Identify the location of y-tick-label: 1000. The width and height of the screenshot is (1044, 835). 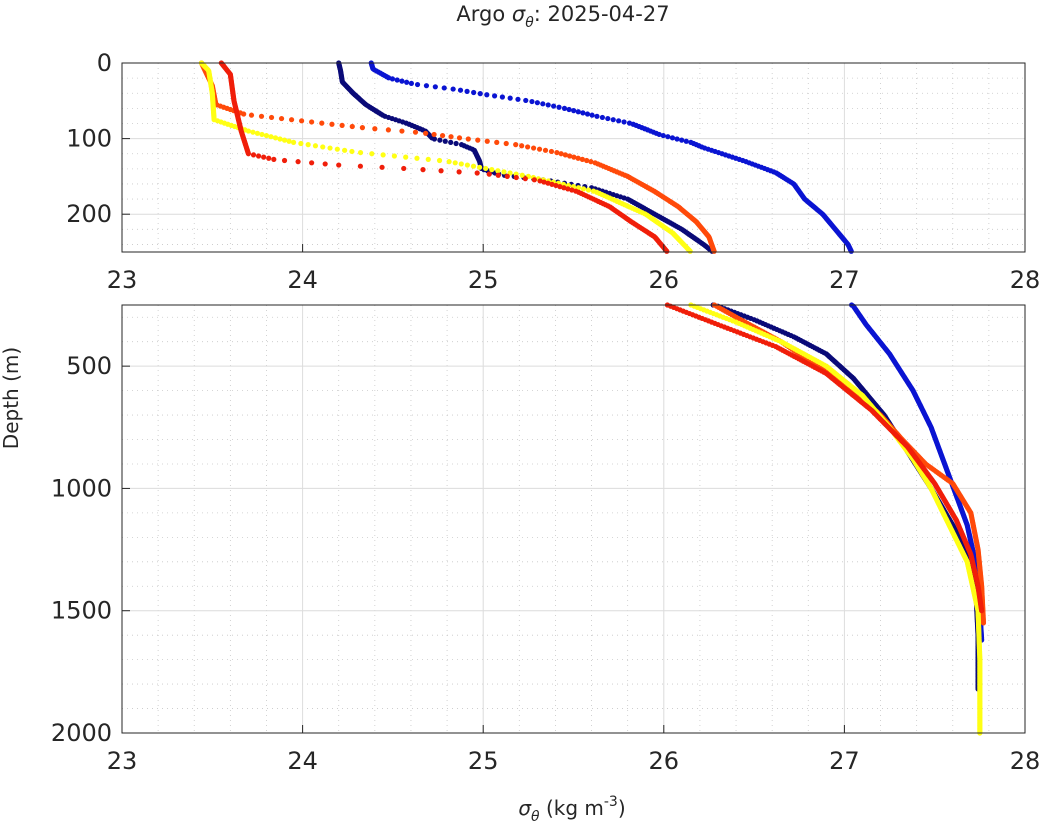
(81, 488).